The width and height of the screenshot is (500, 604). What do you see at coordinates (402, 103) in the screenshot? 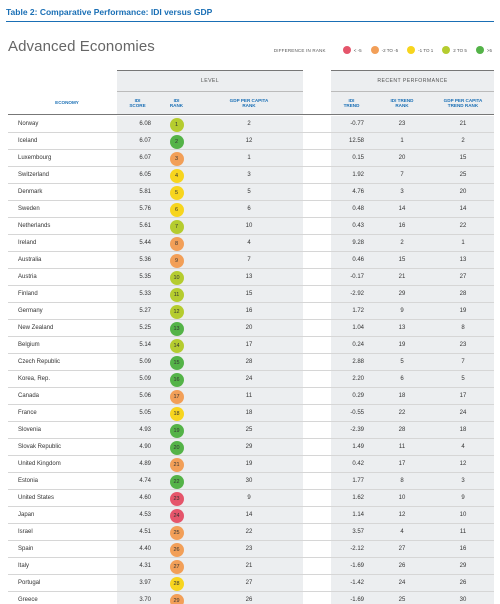
I see `header-idi-trend-rank: IDI TREND RANK` at bounding box center [402, 103].